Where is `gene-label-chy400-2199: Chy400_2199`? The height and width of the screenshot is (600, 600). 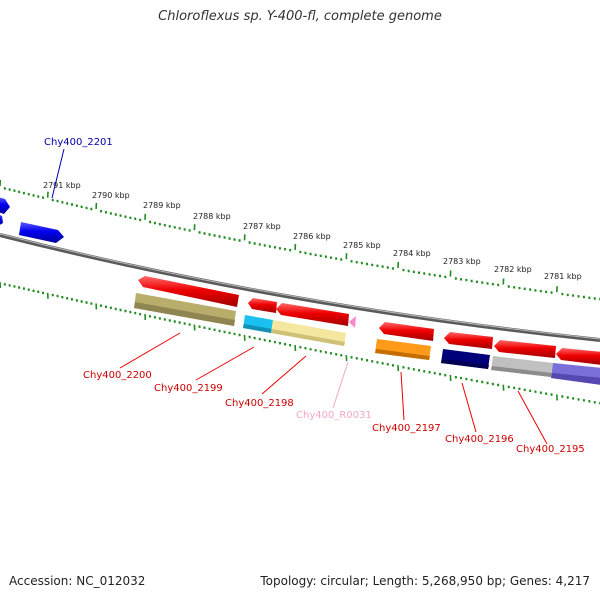
gene-label-chy400-2199: Chy400_2199 is located at coordinates (188, 388).